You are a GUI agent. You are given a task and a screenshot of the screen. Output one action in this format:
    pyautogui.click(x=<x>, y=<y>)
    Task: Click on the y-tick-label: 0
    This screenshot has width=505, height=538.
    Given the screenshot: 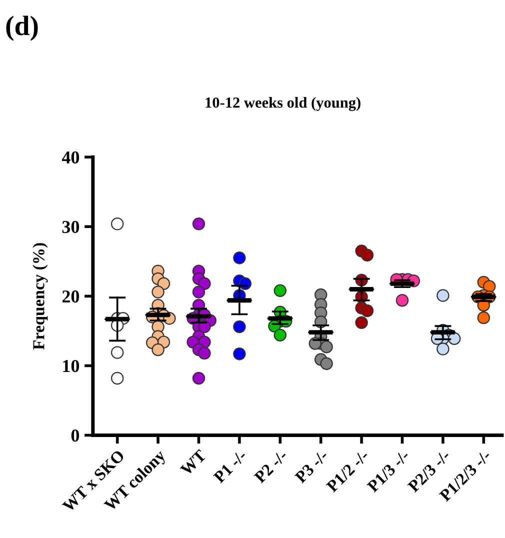 What is the action you would take?
    pyautogui.click(x=75, y=436)
    